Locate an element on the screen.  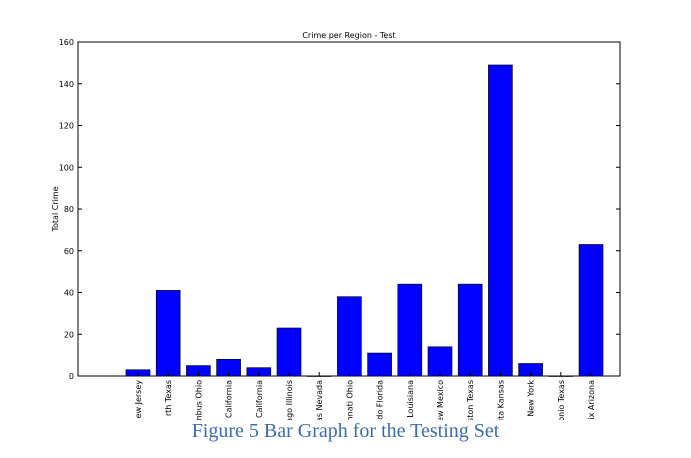
x-tick-label: mbus Ohio is located at coordinates (198, 400).